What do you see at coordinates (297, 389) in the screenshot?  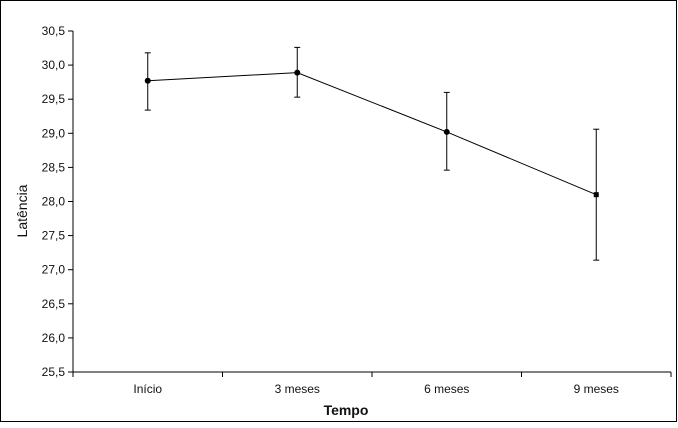 I see `x-tick-label: 3 meses` at bounding box center [297, 389].